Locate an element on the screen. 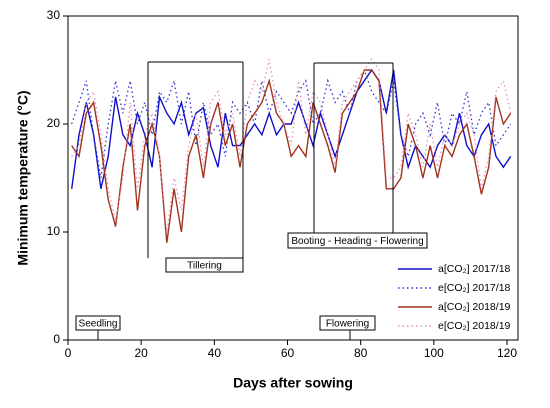 The height and width of the screenshot is (408, 550). annotation: Tillering is located at coordinates (204, 266).